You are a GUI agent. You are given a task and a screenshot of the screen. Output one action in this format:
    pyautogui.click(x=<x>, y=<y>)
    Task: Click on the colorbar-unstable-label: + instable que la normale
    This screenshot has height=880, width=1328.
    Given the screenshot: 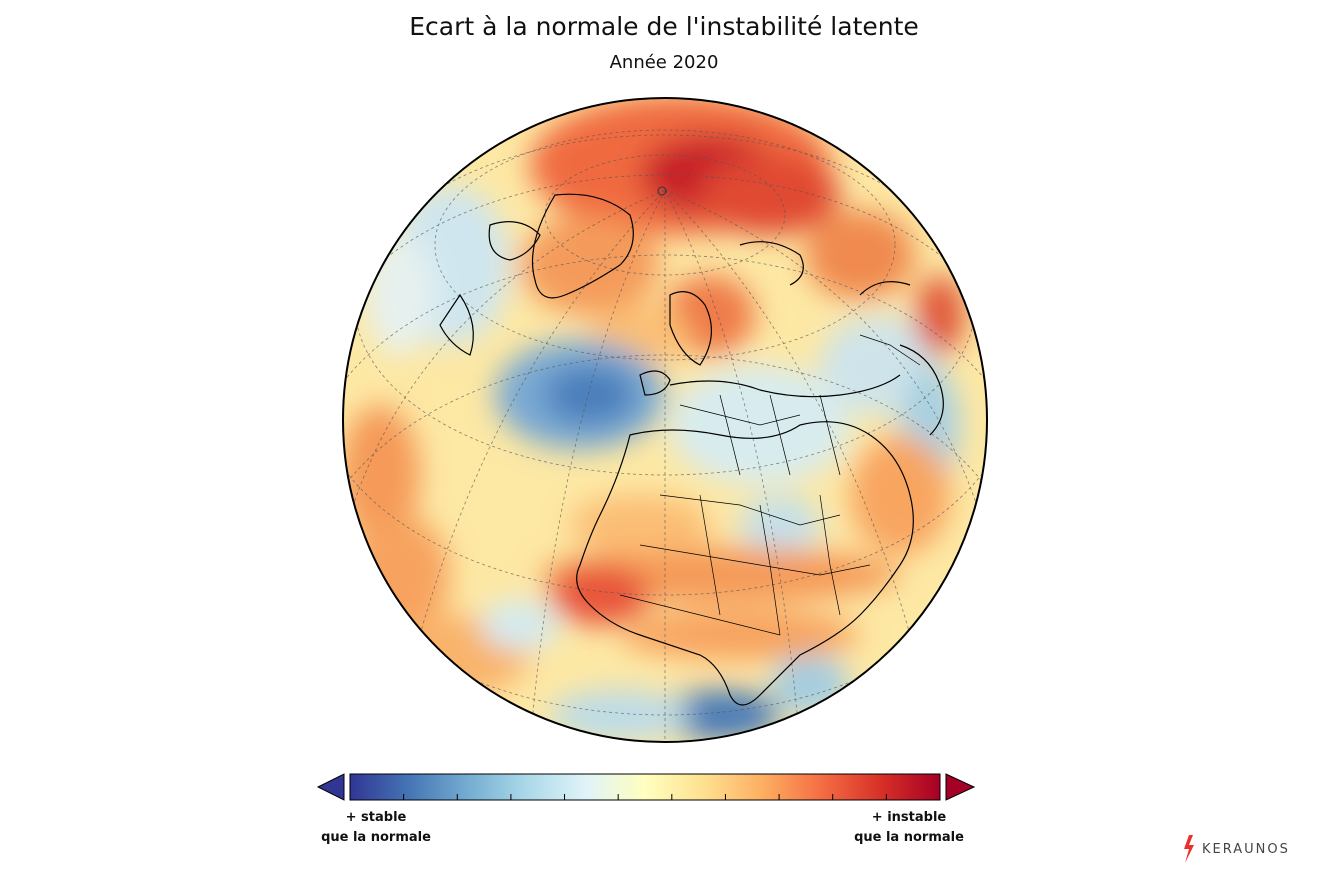 What is the action you would take?
    pyautogui.click(x=909, y=828)
    